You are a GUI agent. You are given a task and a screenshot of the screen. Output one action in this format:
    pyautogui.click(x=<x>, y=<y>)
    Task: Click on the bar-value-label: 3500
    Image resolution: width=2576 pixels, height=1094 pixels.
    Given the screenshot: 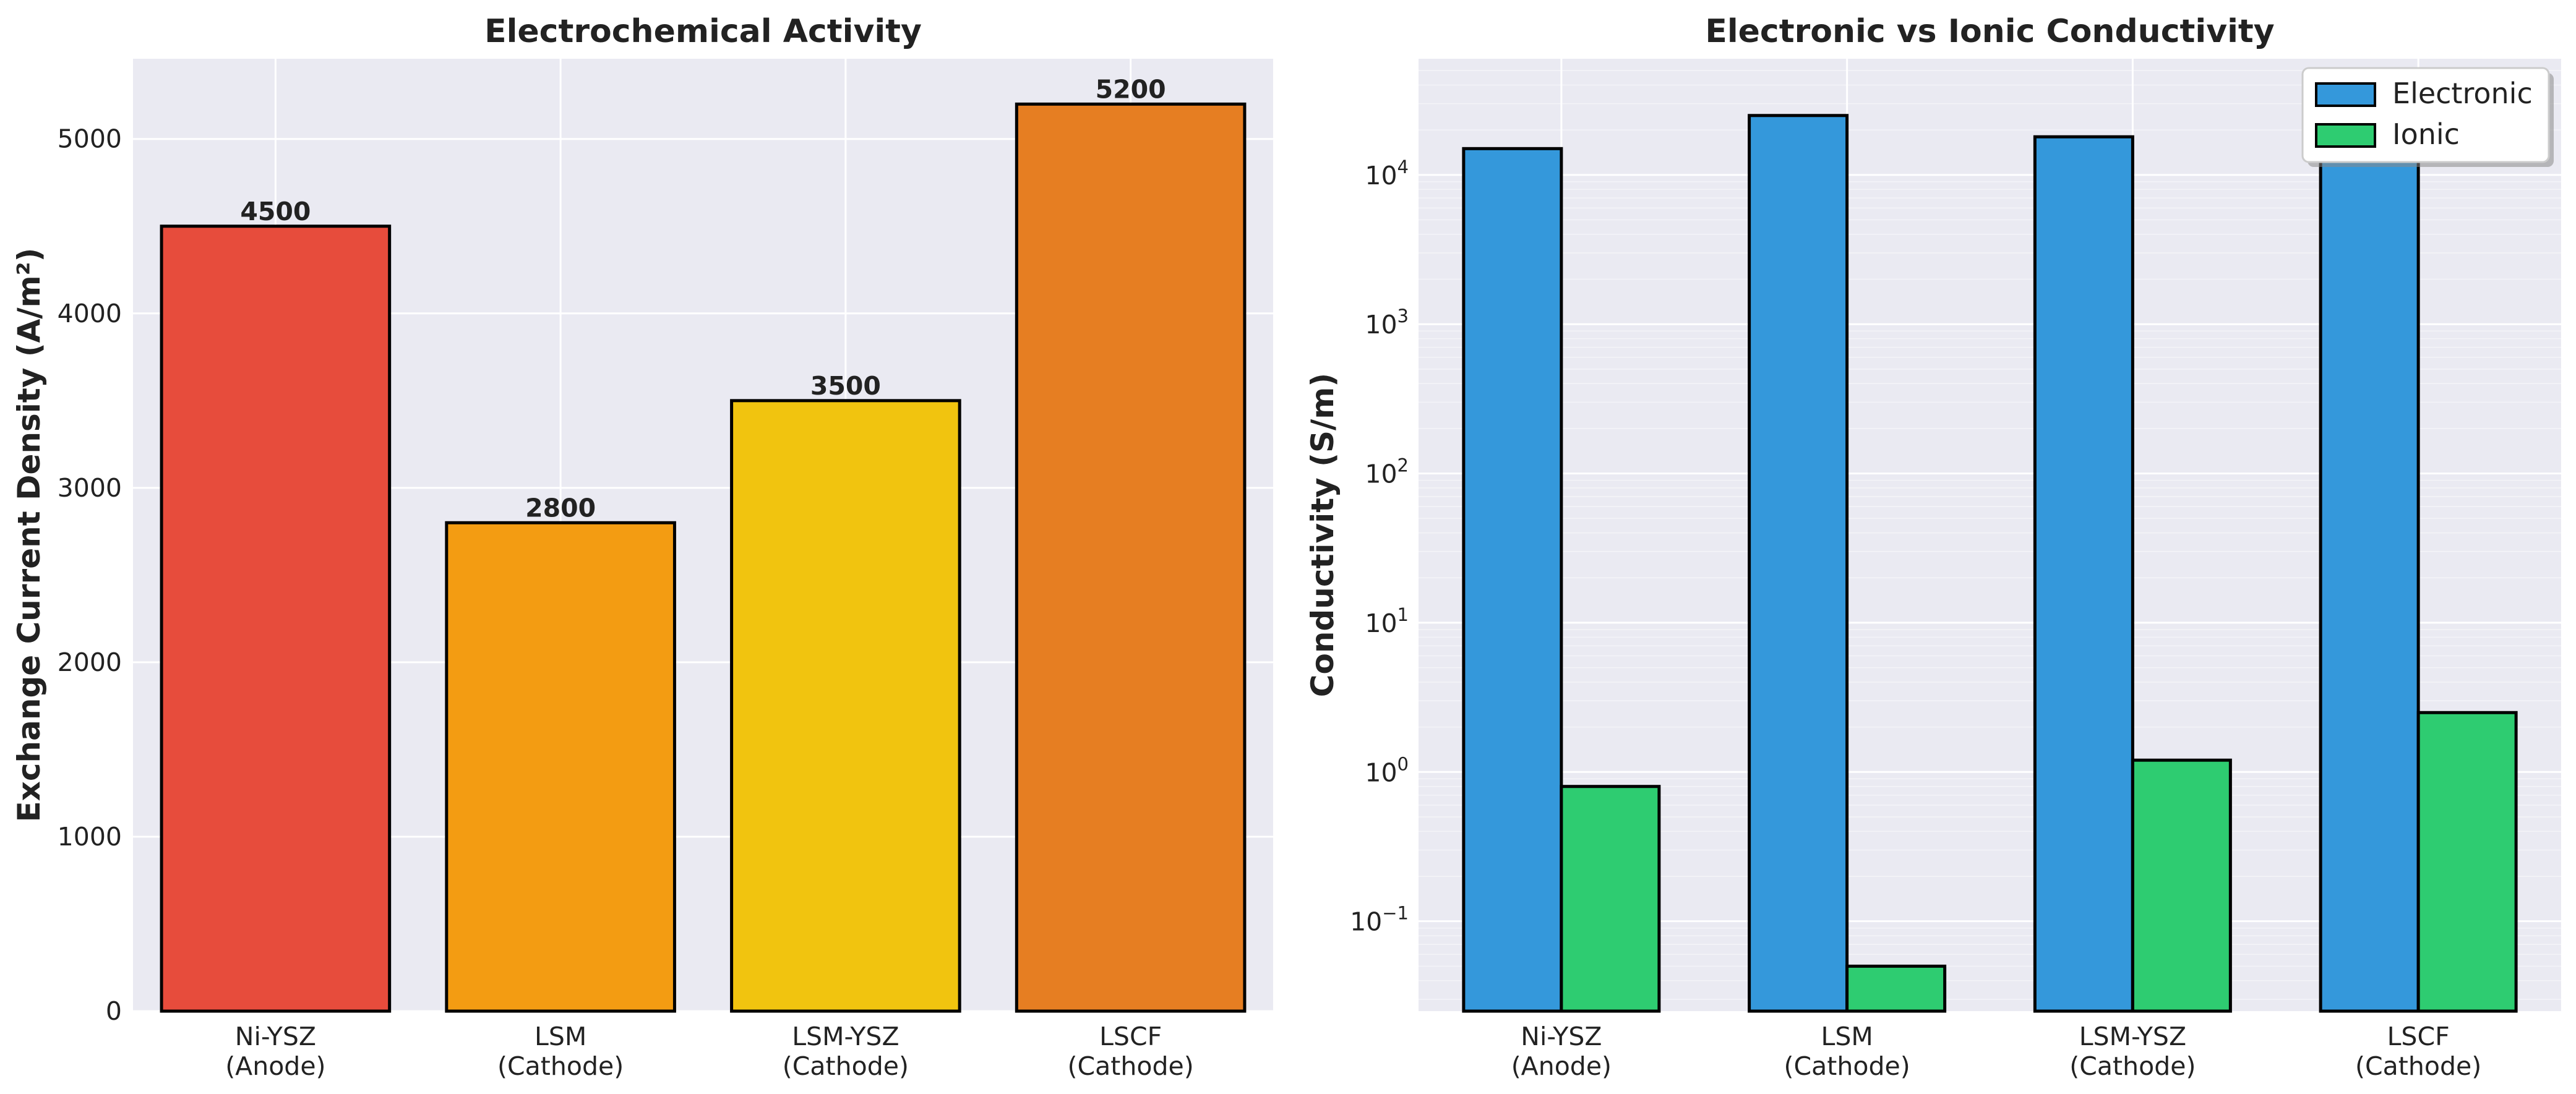 What is the action you would take?
    pyautogui.click(x=846, y=386)
    